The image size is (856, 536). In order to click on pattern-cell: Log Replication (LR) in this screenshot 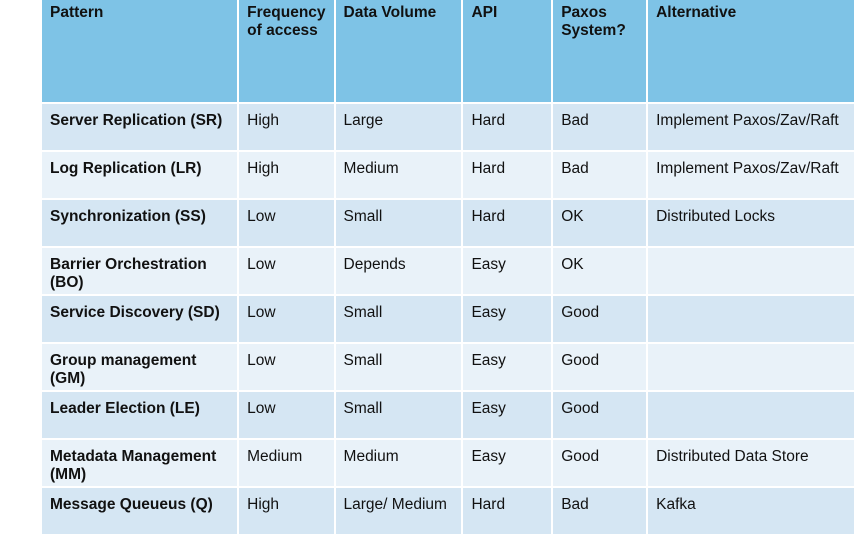, I will do `click(140, 175)`.